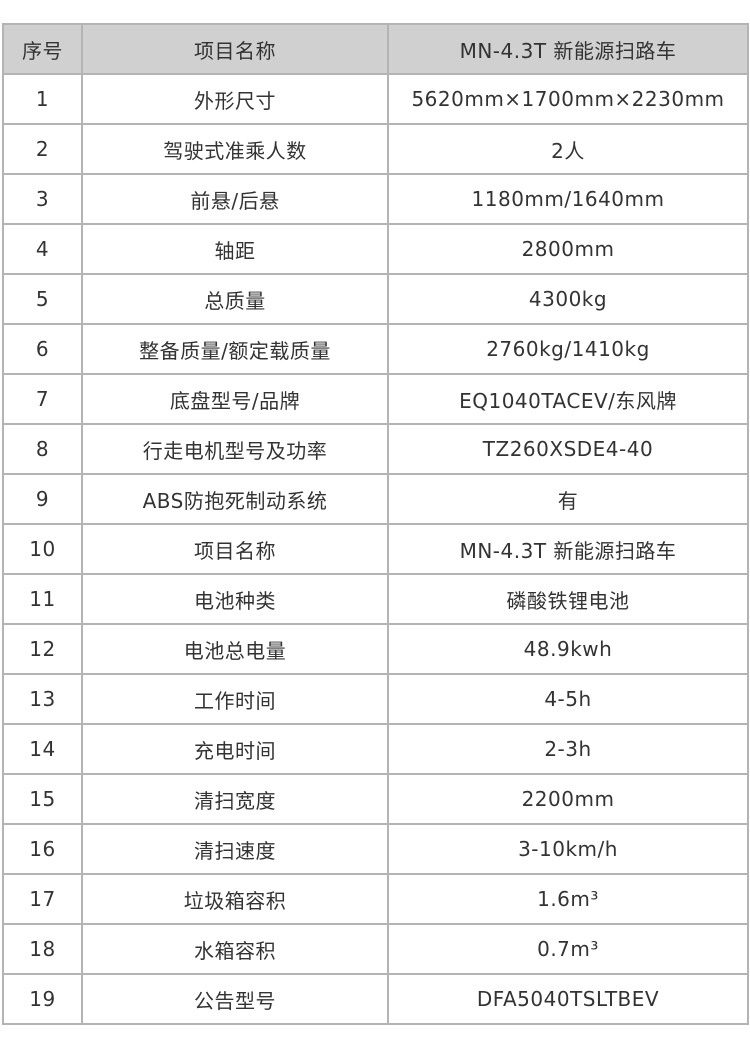 The height and width of the screenshot is (1063, 750). I want to click on cell-name: 项目名称, so click(235, 549).